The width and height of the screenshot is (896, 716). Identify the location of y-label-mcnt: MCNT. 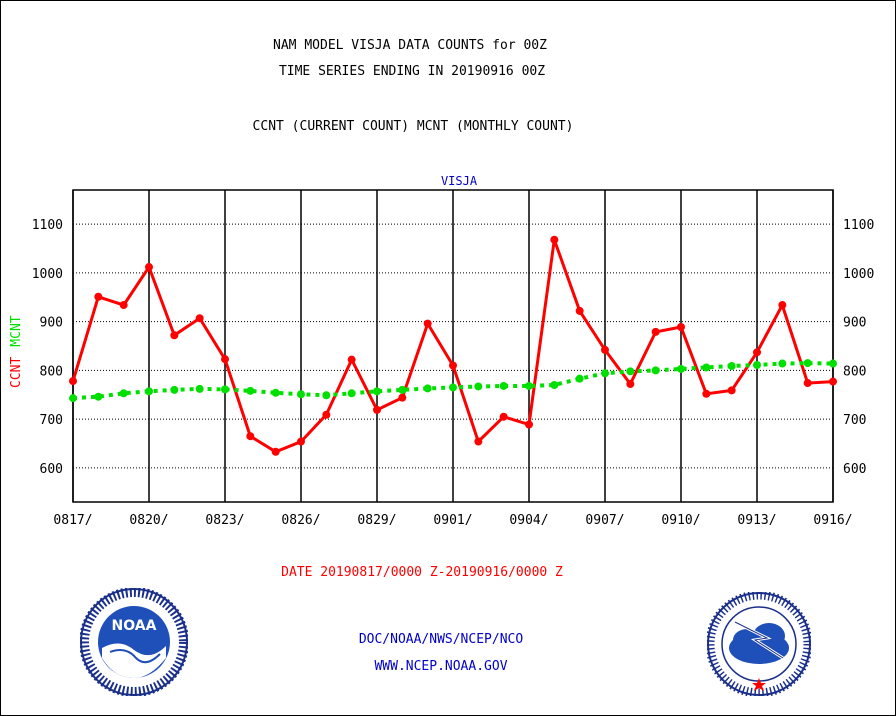
(16, 330).